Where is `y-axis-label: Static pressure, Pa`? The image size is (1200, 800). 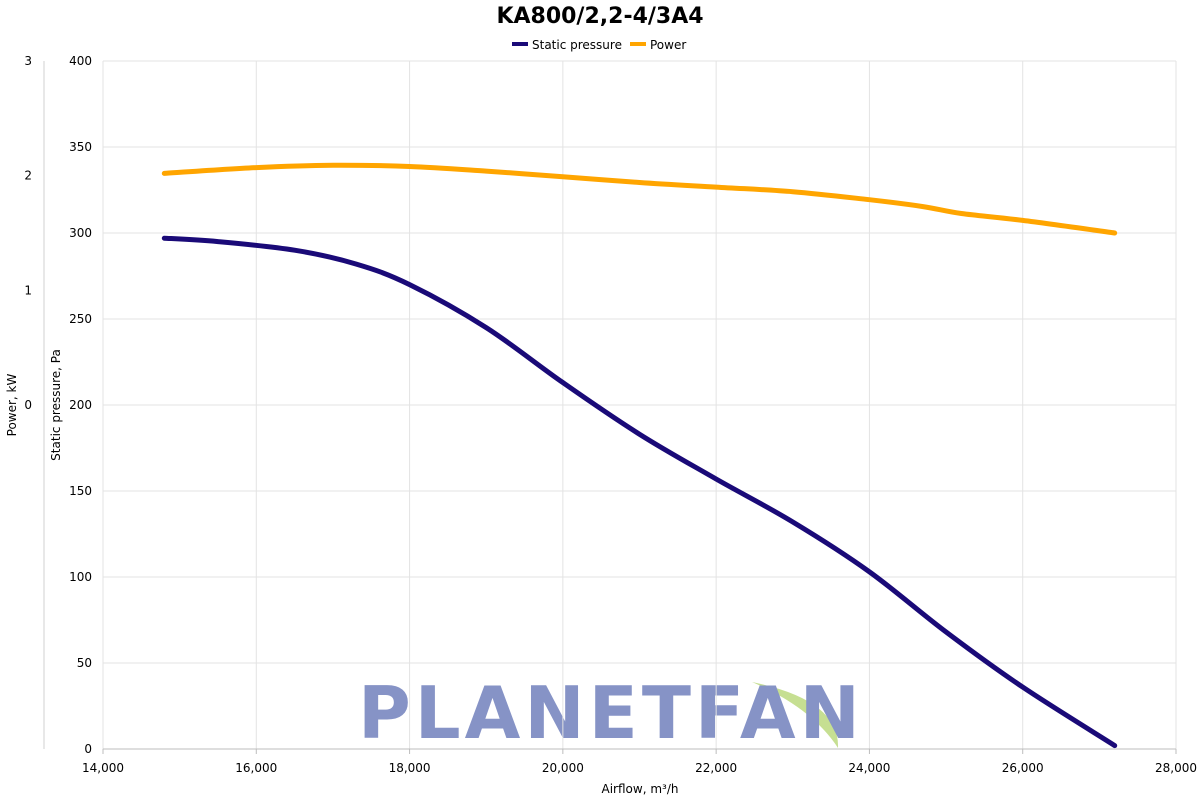 y-axis-label: Static pressure, Pa is located at coordinates (56, 405).